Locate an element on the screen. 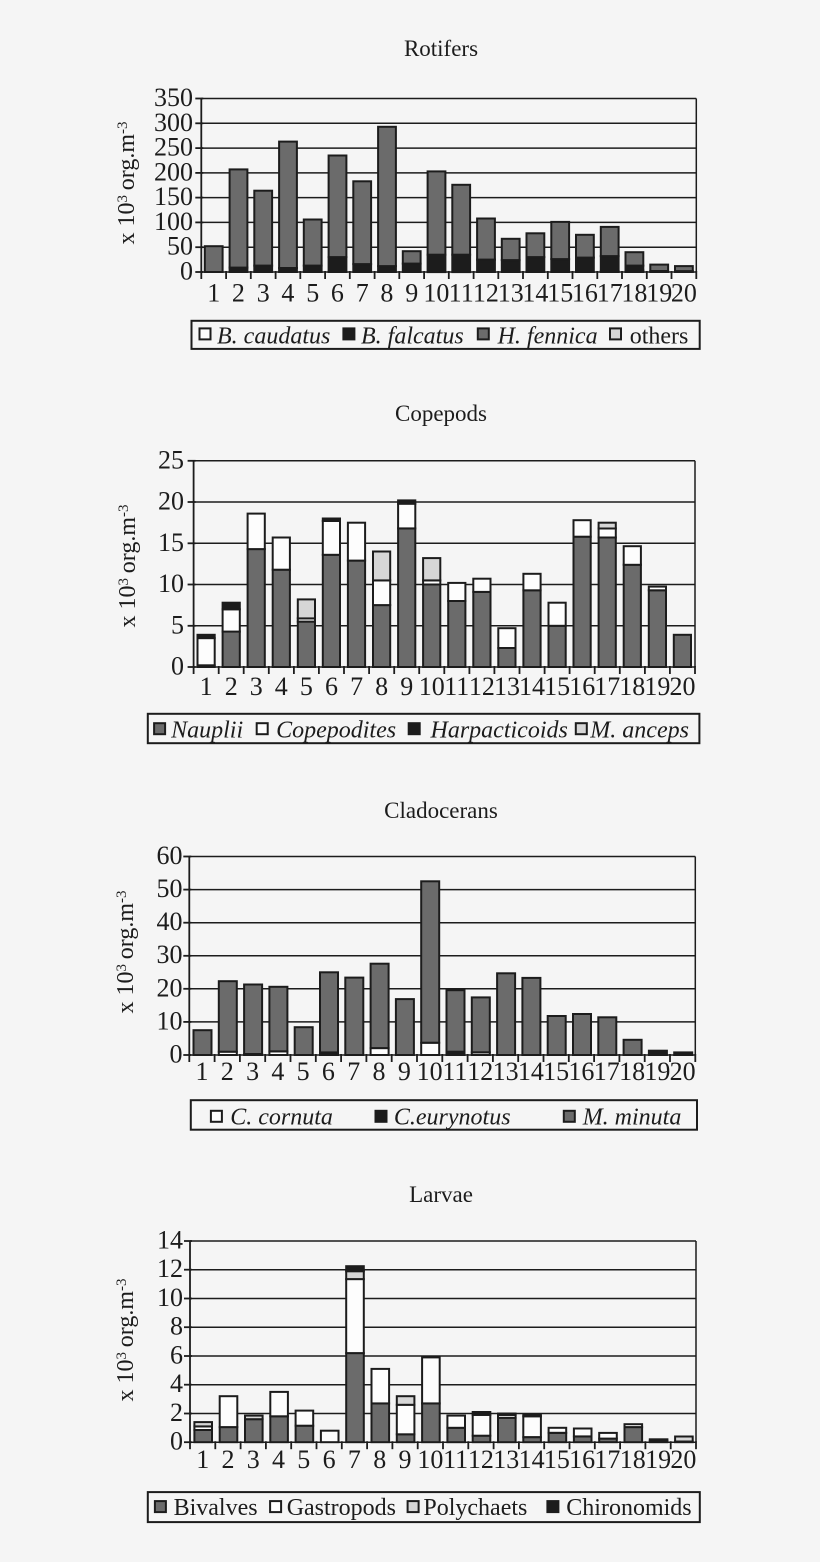  svg-text: C. cornuta is located at coordinates (281, 1118).